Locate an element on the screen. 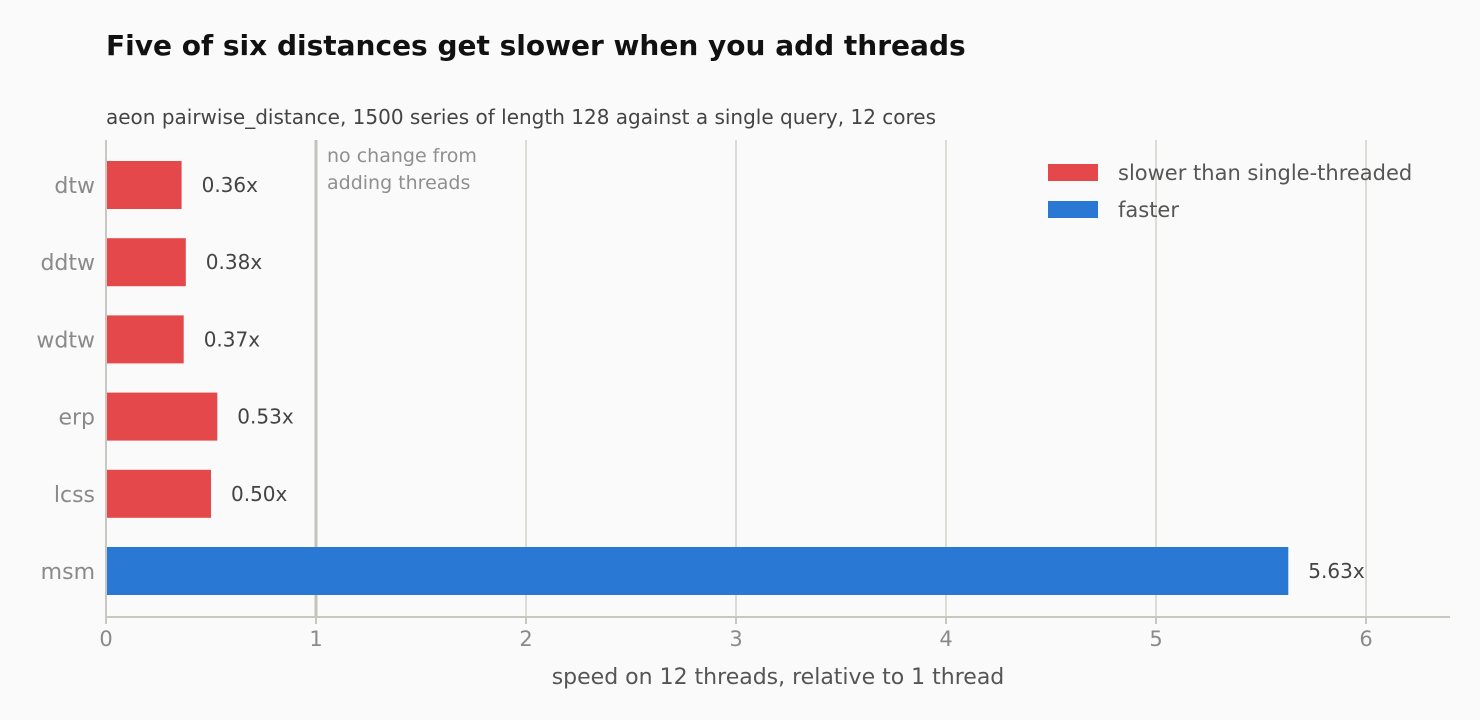 The image size is (1480, 720). x-tick-label-4: 4 is located at coordinates (945, 639).